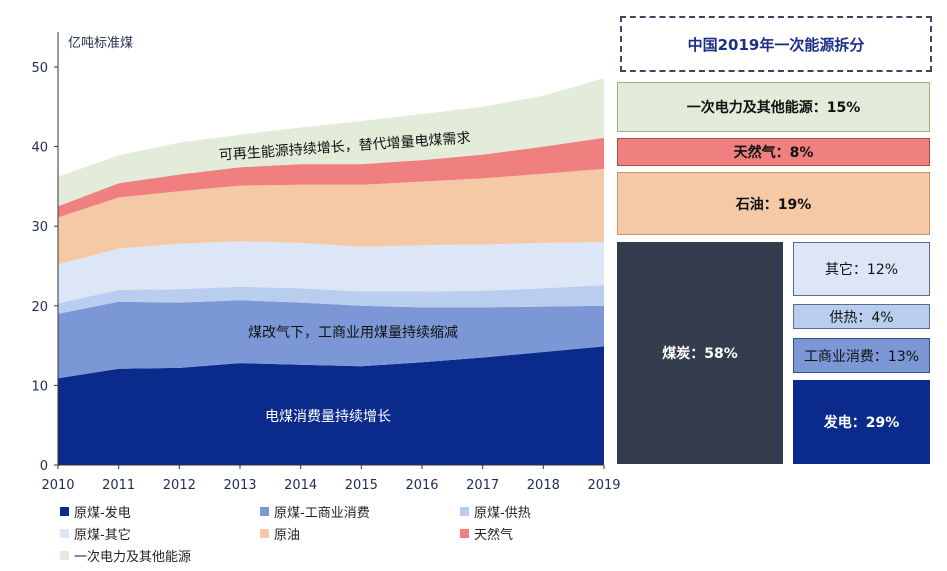 This screenshot has width=947, height=571. I want to click on legend-item: 原油, so click(280, 533).